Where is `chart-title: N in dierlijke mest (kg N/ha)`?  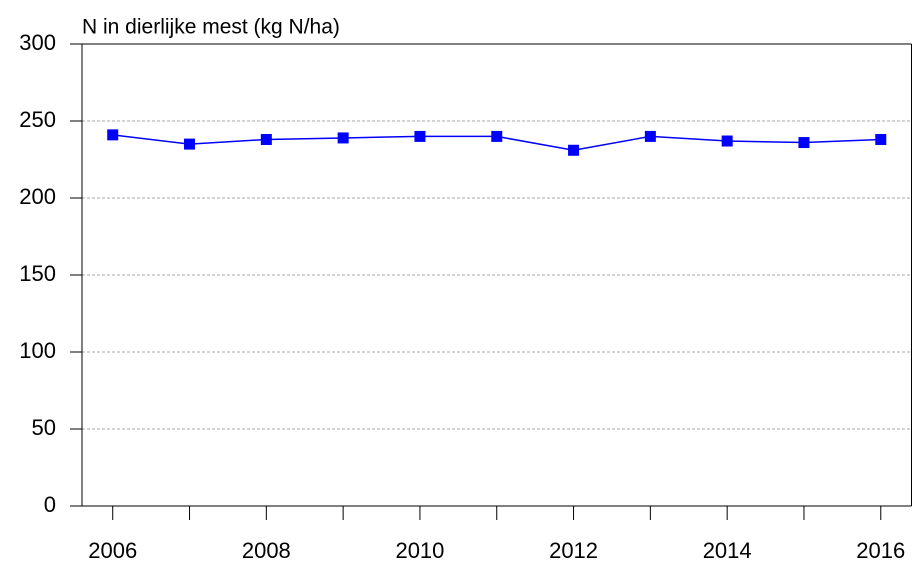
chart-title: N in dierlijke mest (kg N/ha) is located at coordinates (211, 27).